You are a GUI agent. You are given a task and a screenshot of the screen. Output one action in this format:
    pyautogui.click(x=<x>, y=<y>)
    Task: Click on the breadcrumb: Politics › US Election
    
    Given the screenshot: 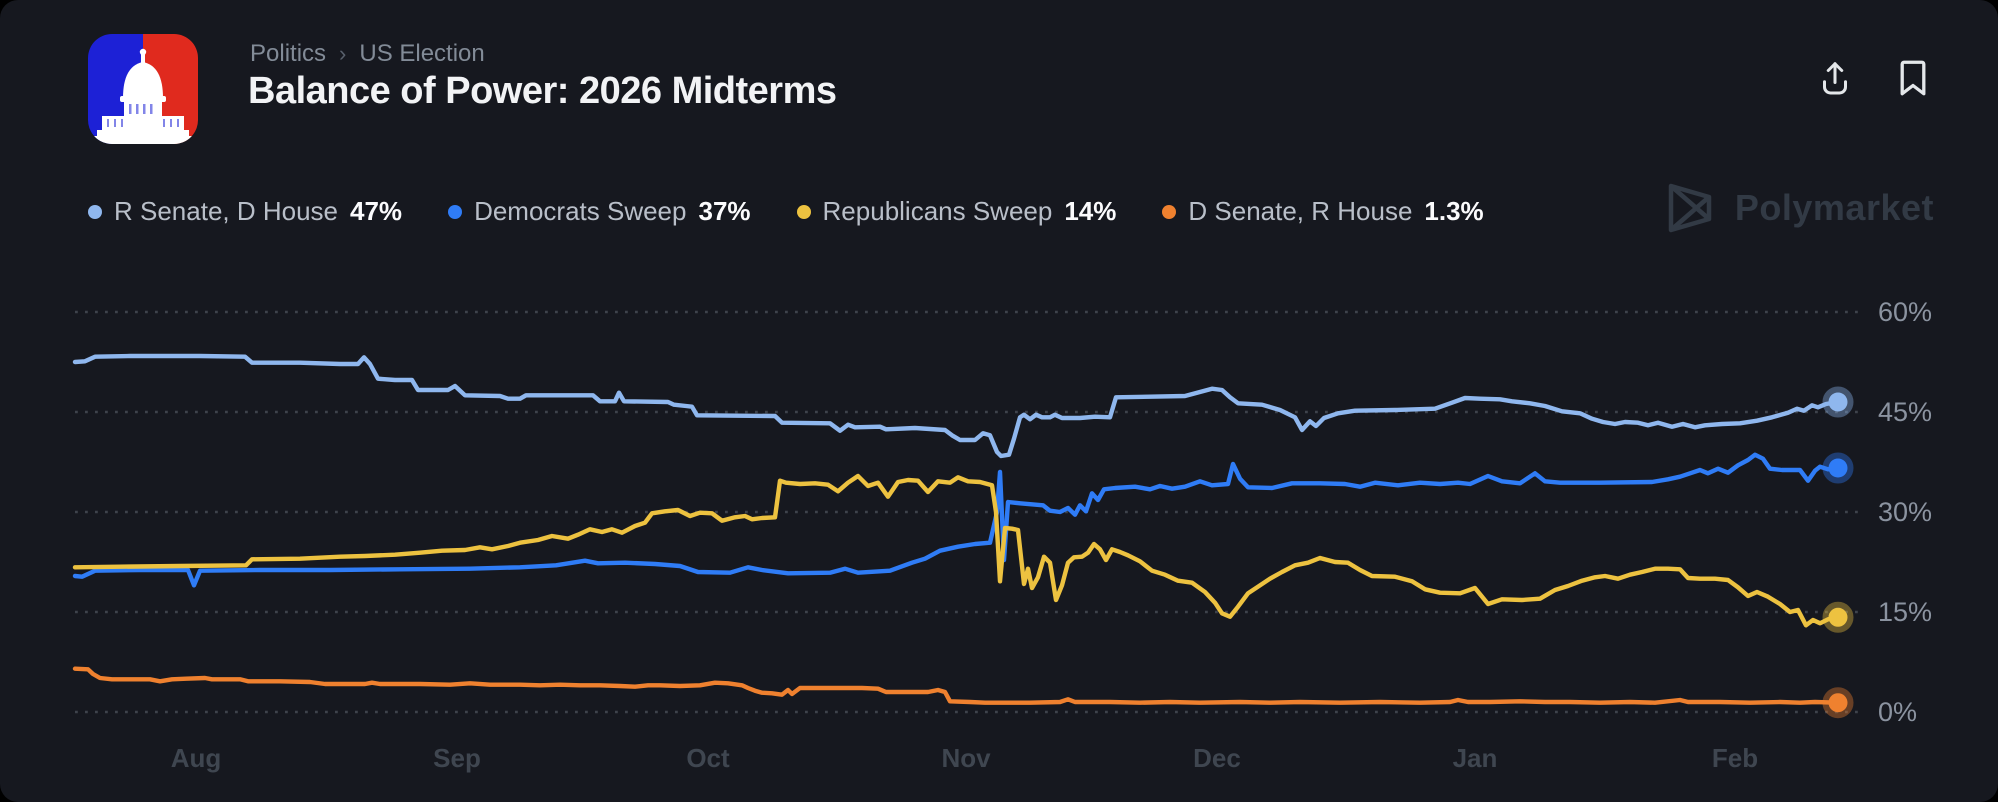 What is the action you would take?
    pyautogui.click(x=367, y=54)
    